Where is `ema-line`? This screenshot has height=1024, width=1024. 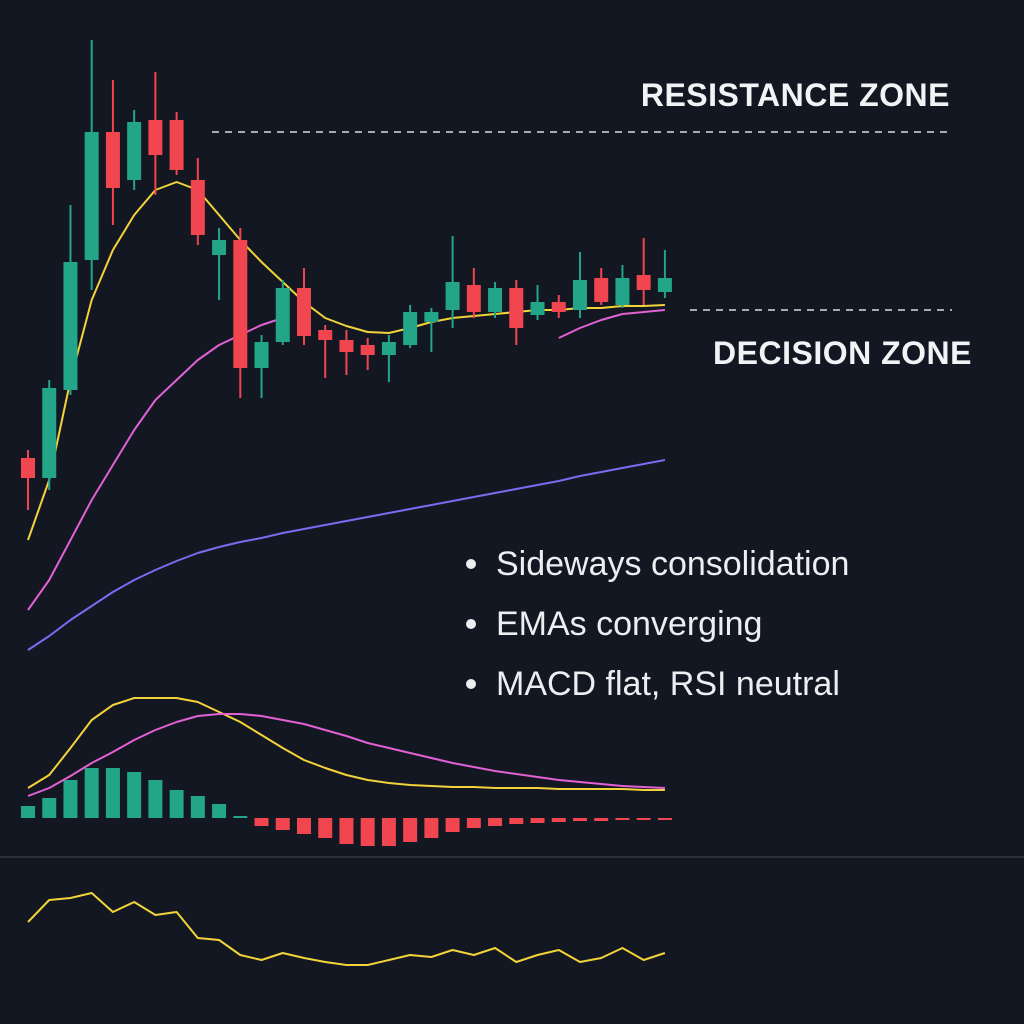
ema-line is located at coordinates (346, 555).